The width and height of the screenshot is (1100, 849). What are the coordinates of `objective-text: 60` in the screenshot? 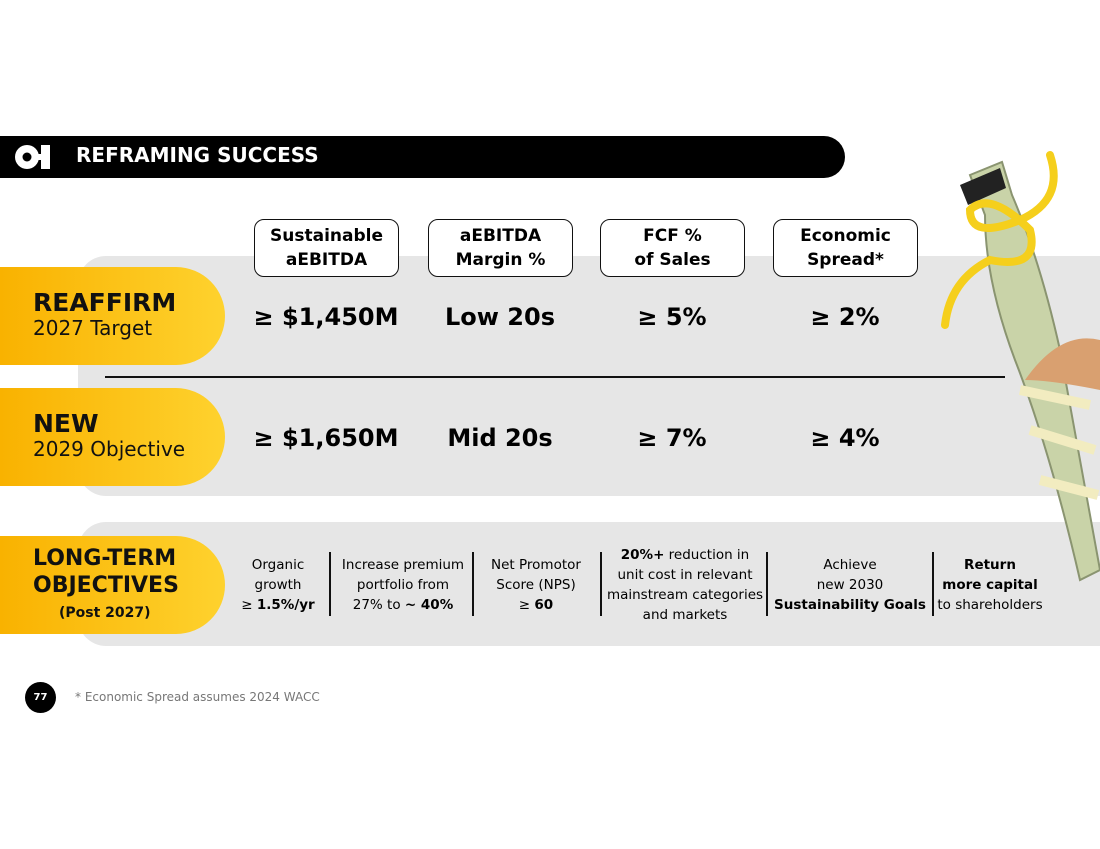 It's located at (544, 605).